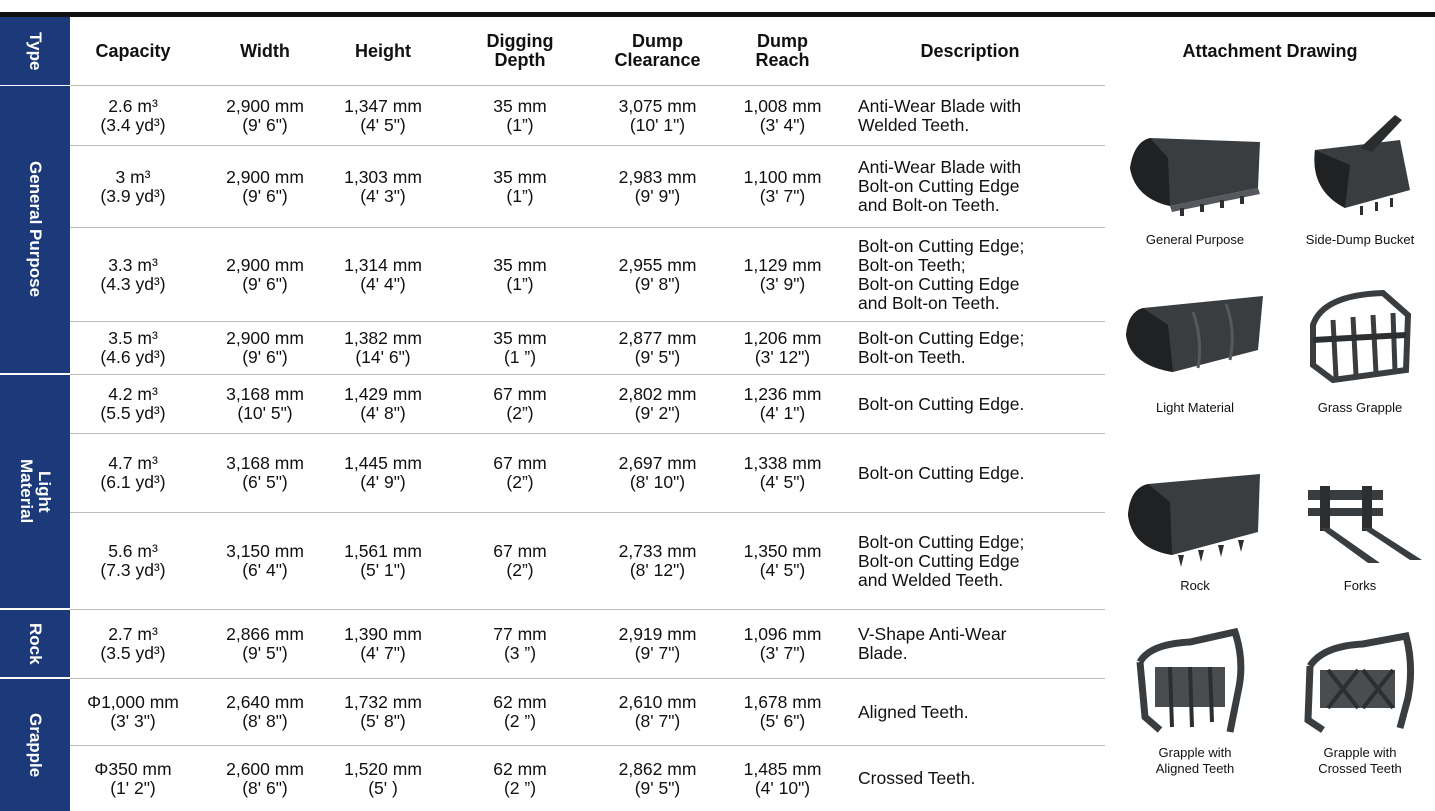  Describe the element at coordinates (657, 653) in the screenshot. I see `cell-clearance-line: (9' 7")` at that location.